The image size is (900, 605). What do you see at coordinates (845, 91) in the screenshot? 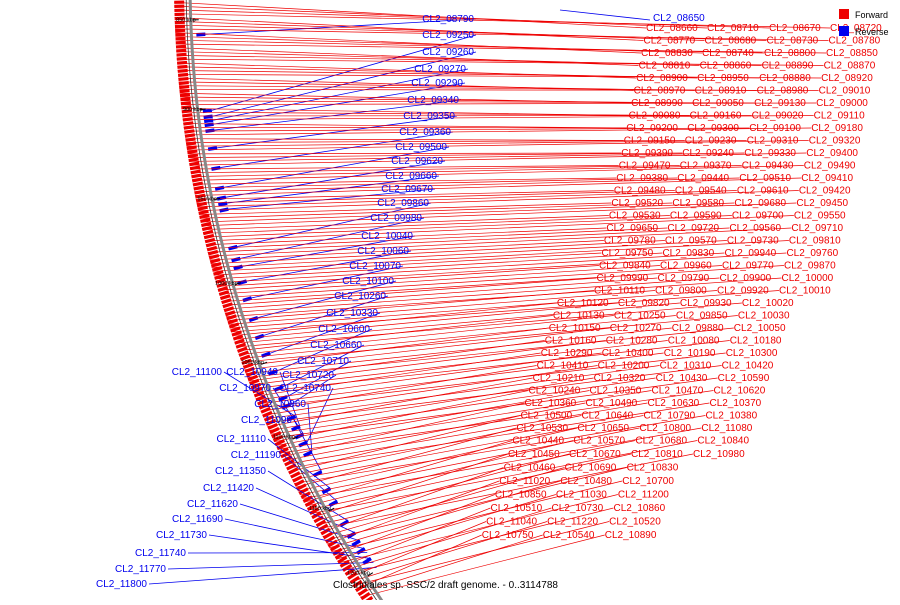
I see `forward-gene-label: CL2_09010` at bounding box center [845, 91].